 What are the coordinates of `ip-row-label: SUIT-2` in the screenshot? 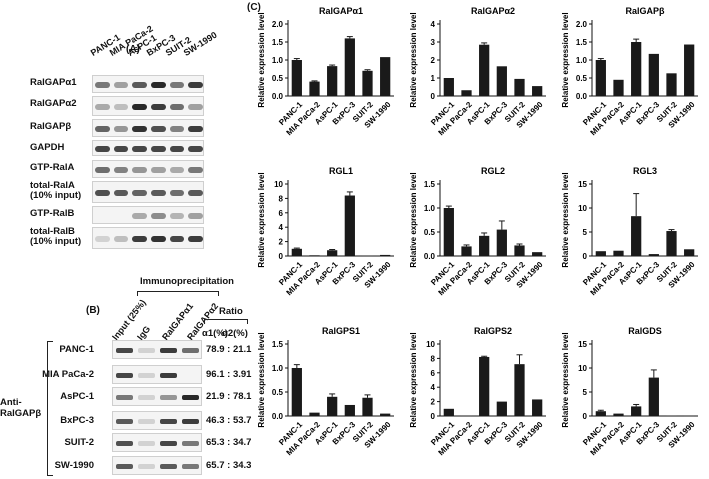 It's located at (79, 442).